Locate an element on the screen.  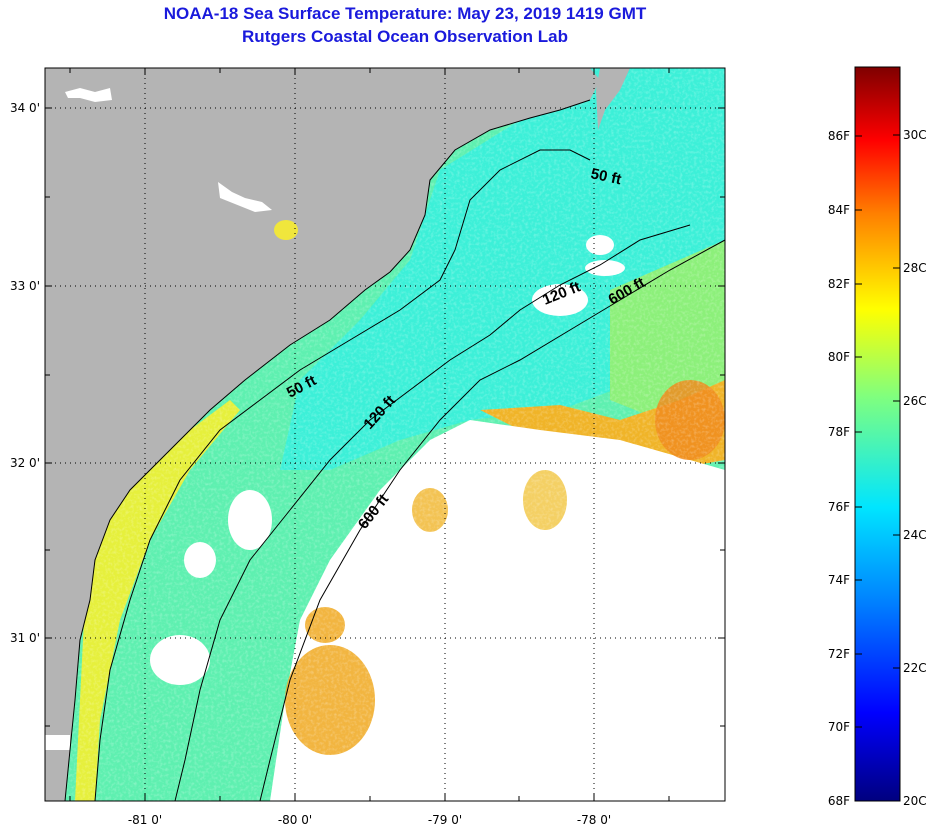
colorbar-label-c: 26C is located at coordinates (915, 401).